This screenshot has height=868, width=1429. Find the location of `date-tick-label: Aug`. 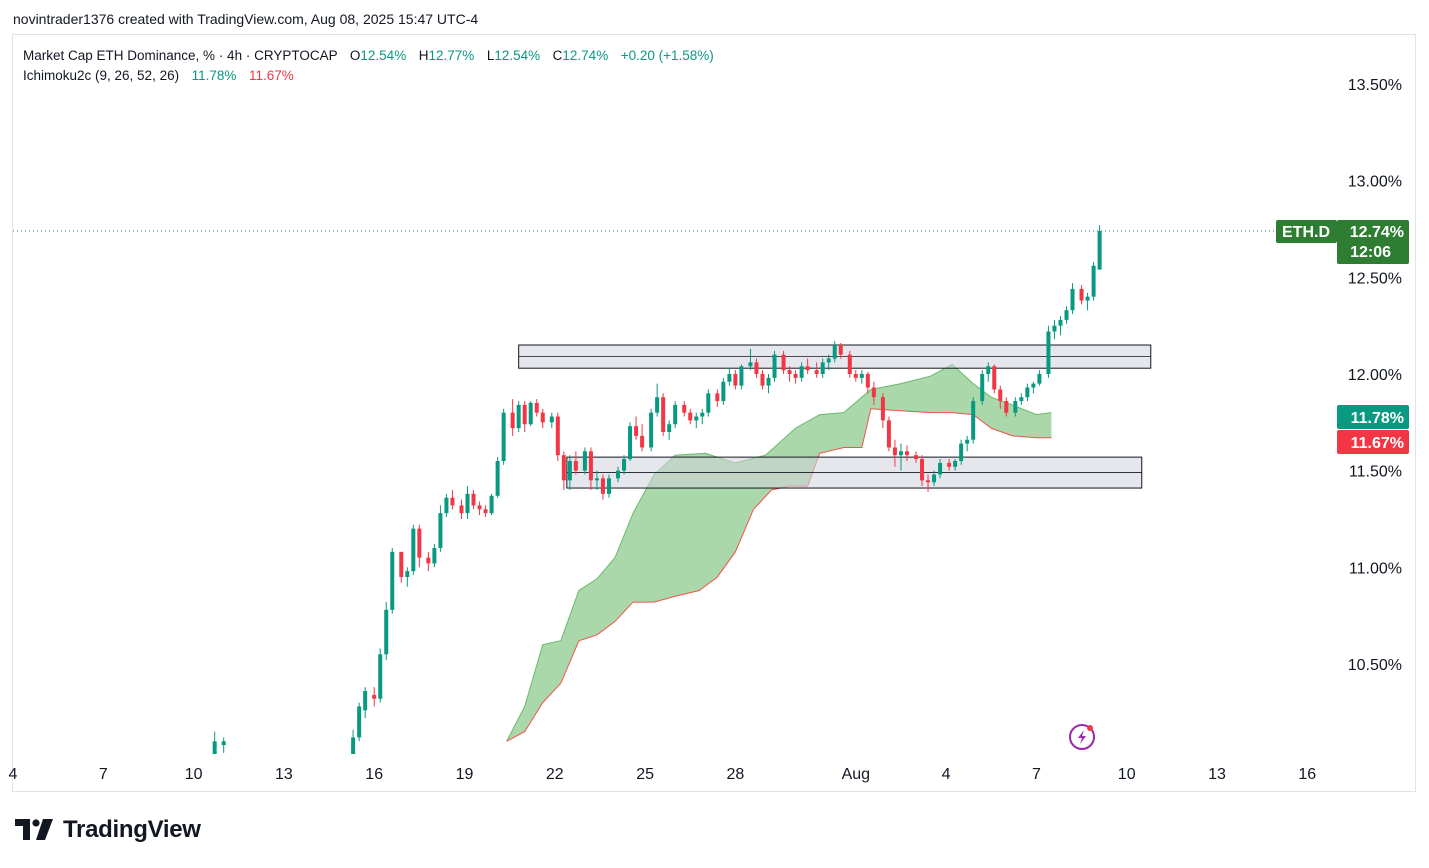

date-tick-label: Aug is located at coordinates (856, 774).